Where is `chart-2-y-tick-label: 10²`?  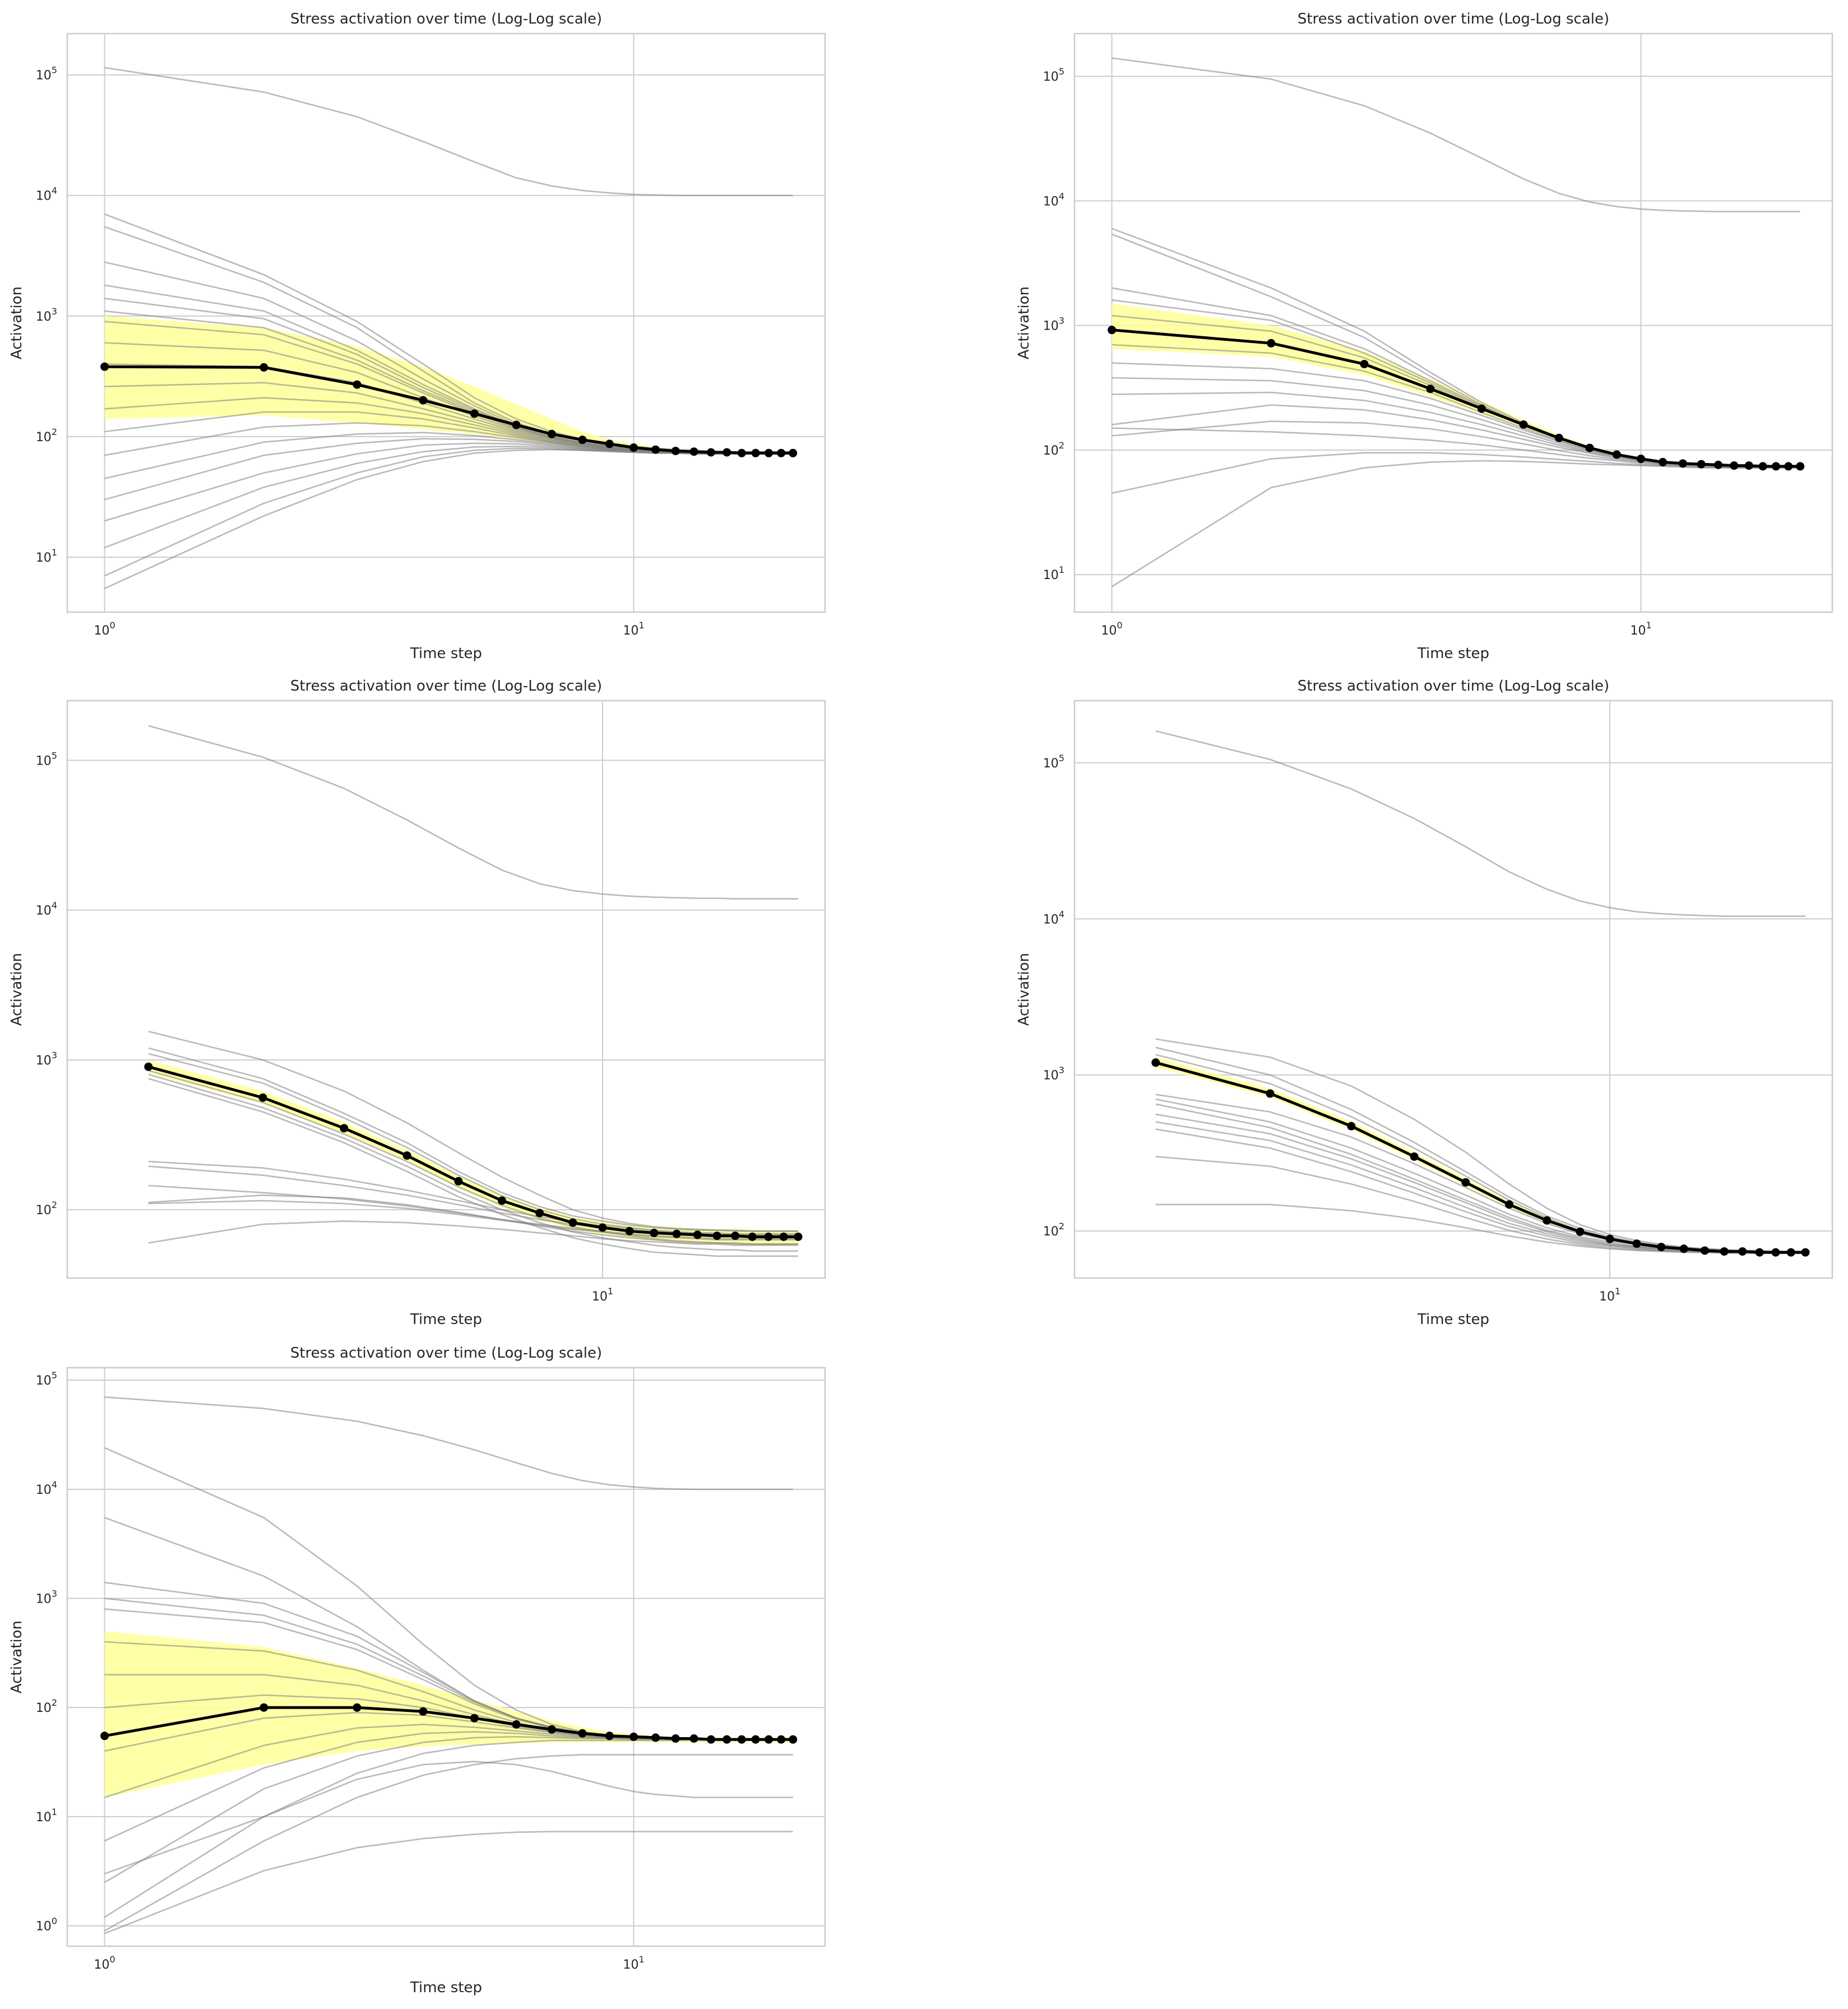 chart-2-y-tick-label: 10² is located at coordinates (1053, 449).